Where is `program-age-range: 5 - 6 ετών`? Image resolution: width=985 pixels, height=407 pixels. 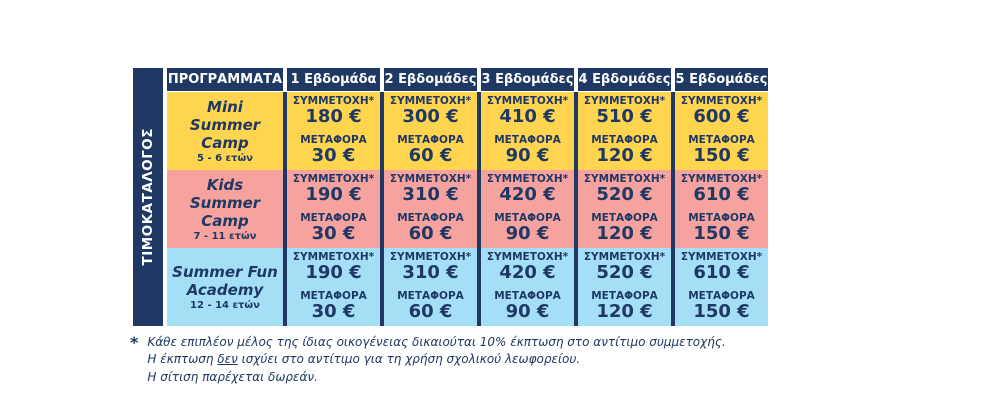 program-age-range: 5 - 6 ετών is located at coordinates (225, 158).